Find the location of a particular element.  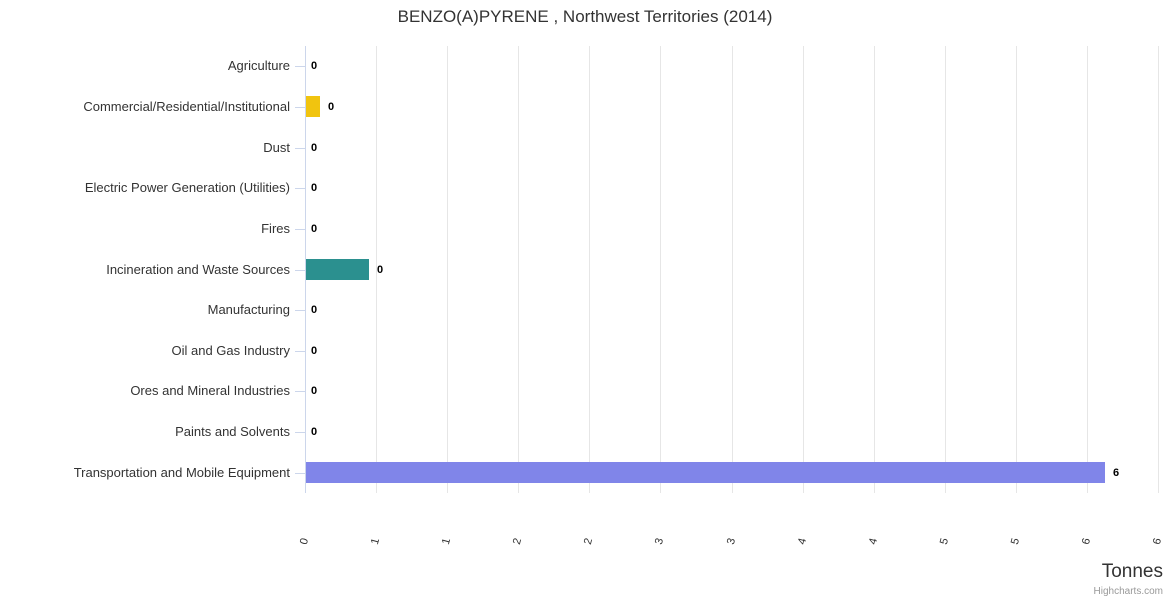

category-label: Dust is located at coordinates (276, 147).